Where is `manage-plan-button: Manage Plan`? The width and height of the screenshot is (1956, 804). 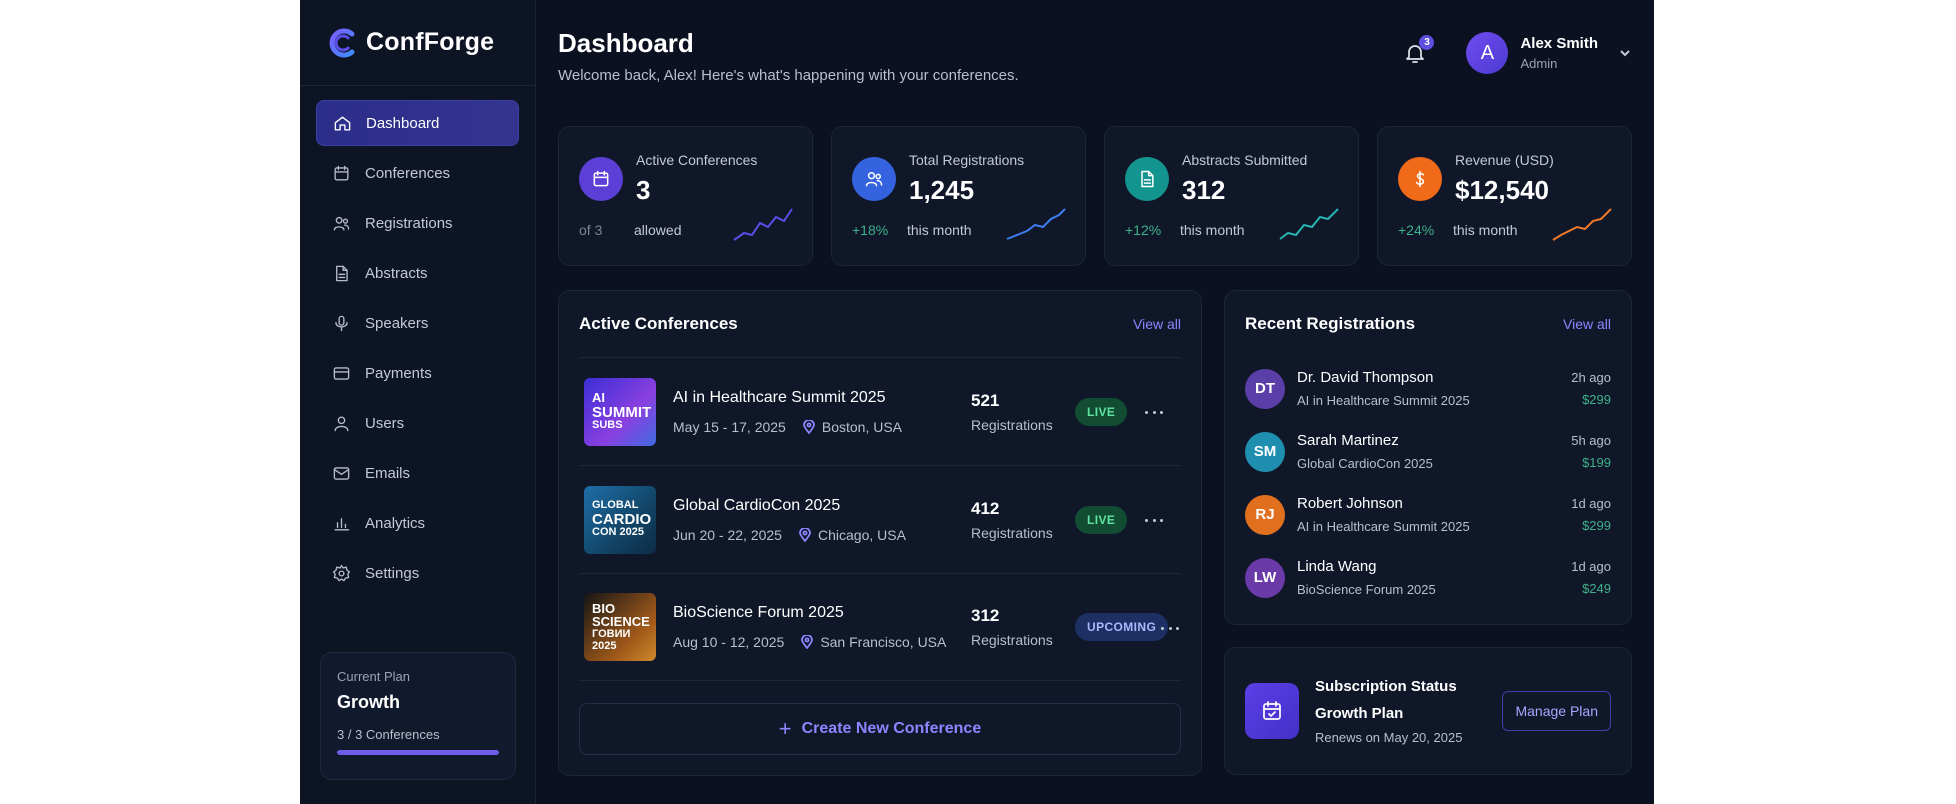 manage-plan-button: Manage Plan is located at coordinates (1556, 711).